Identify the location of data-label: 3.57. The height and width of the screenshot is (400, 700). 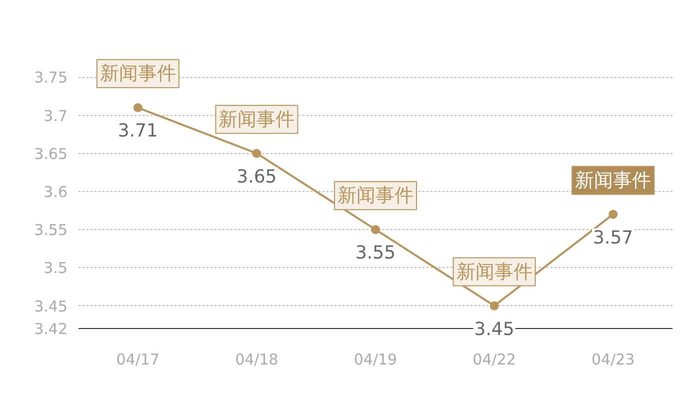
(613, 237).